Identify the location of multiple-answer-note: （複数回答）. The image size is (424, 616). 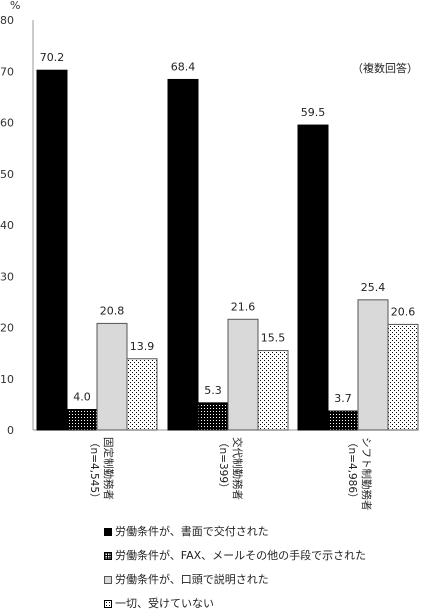
(385, 68).